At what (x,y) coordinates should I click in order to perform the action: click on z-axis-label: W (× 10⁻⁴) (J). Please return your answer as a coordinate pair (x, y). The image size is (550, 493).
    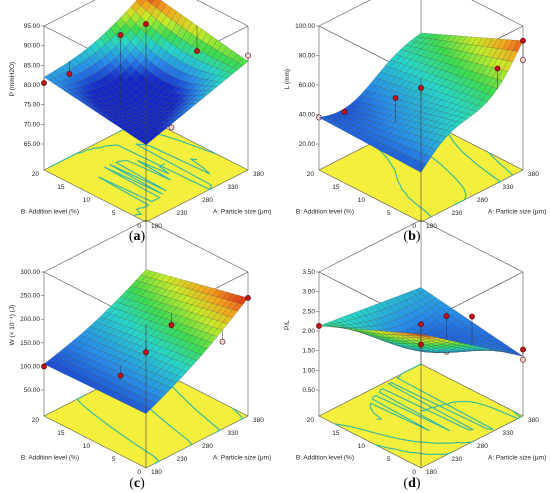
    Looking at the image, I should click on (12, 325).